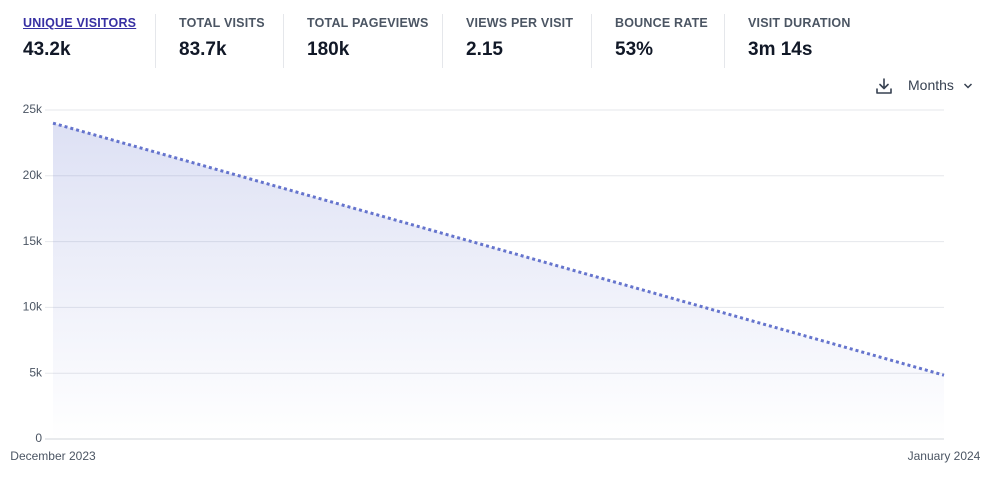 The width and height of the screenshot is (993, 484). Describe the element at coordinates (222, 23) in the screenshot. I see `stat-label: TOTAL VISITS` at that location.